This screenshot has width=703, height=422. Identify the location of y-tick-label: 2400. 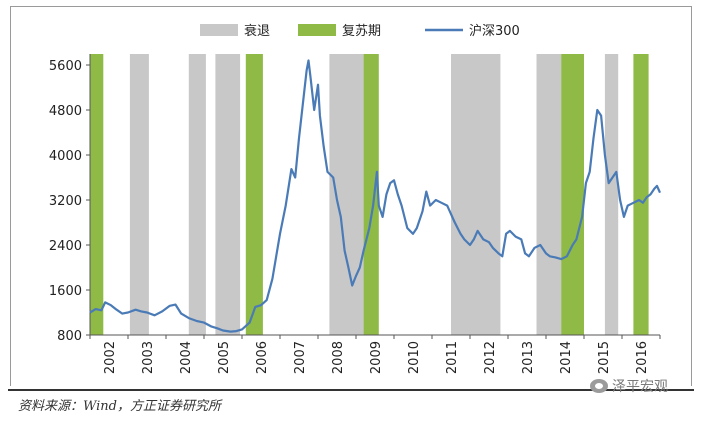
(65, 246).